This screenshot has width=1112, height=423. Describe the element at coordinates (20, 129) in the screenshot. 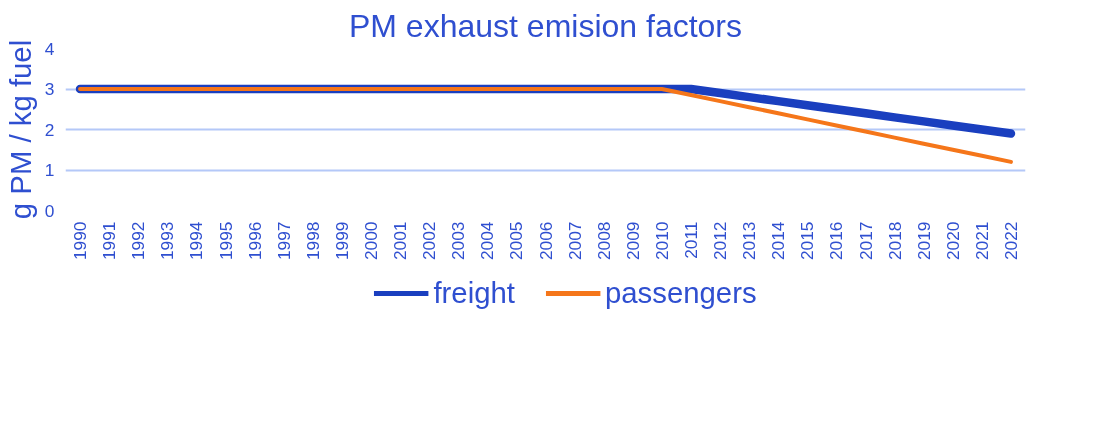

I see `y-axis-title: g PM / kg fuel` at that location.